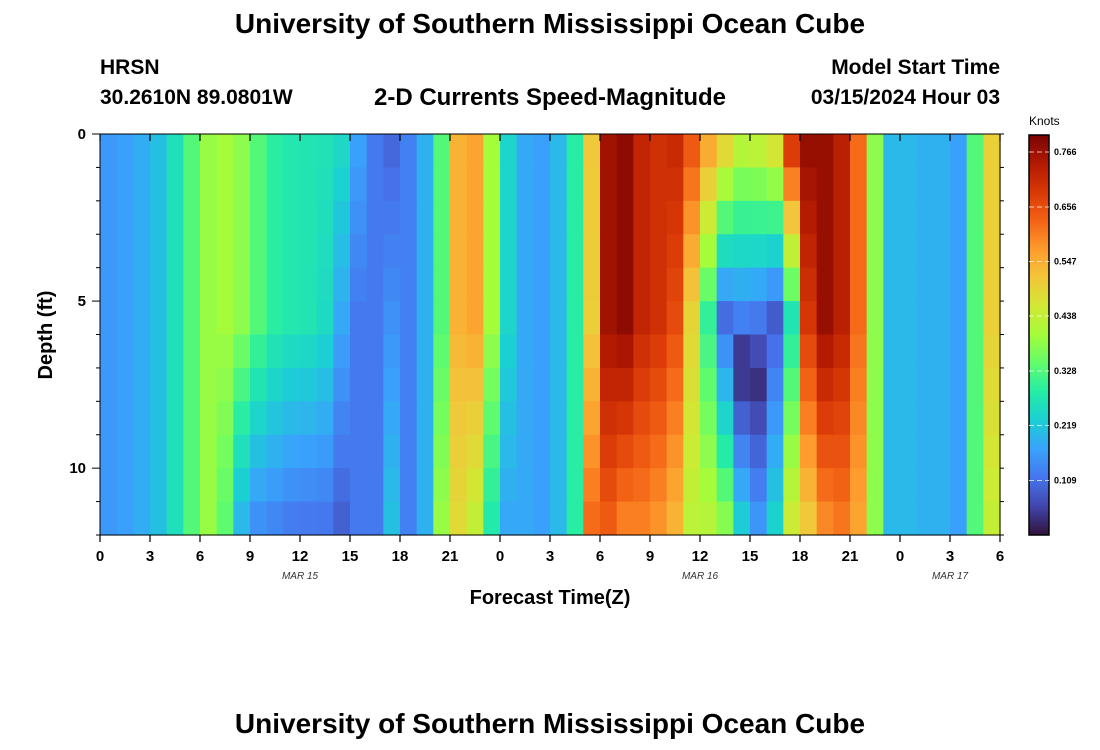 This screenshot has height=750, width=1100. What do you see at coordinates (850, 556) in the screenshot?
I see `x-tick-label: 21` at bounding box center [850, 556].